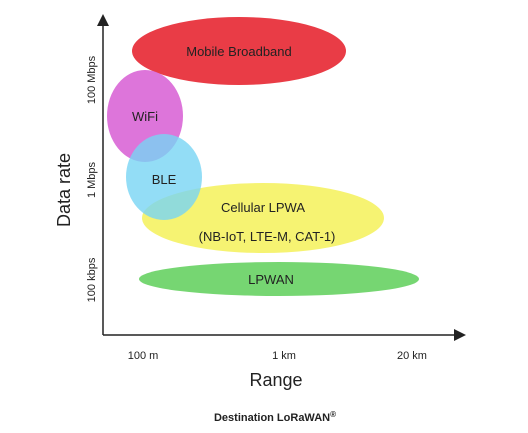 The width and height of the screenshot is (528, 433). Describe the element at coordinates (92, 279) in the screenshot. I see `y-tick-100kbps: 100 kbps` at that location.